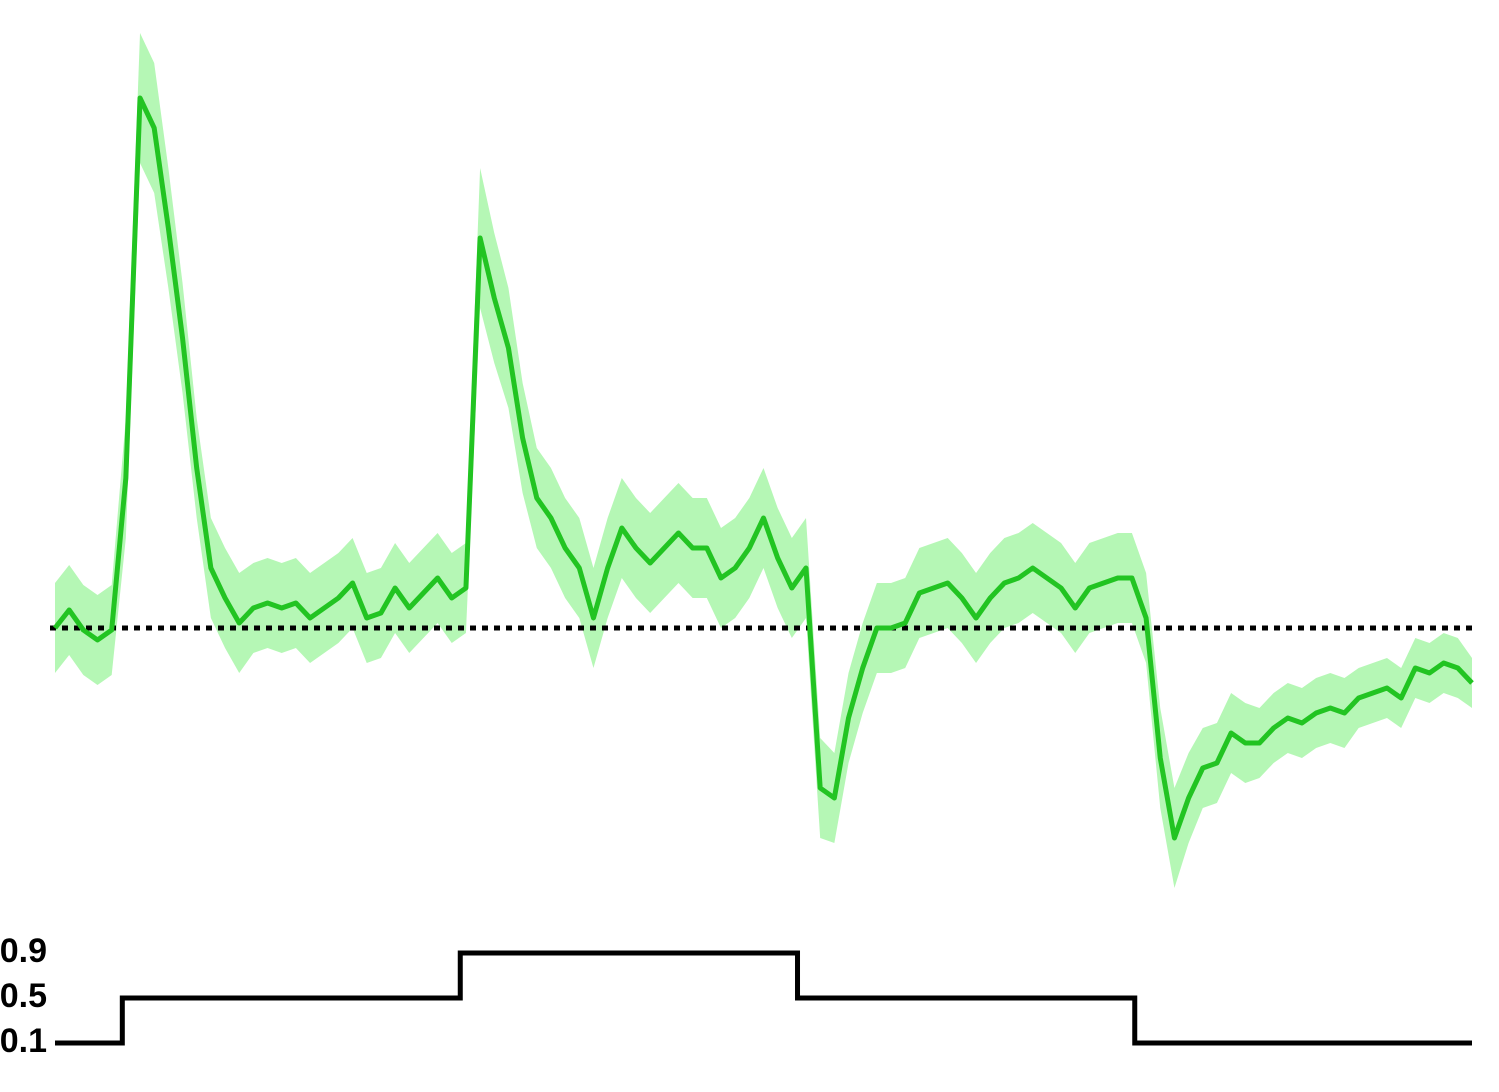  I want to click on stimulus-line, so click(763, 998).